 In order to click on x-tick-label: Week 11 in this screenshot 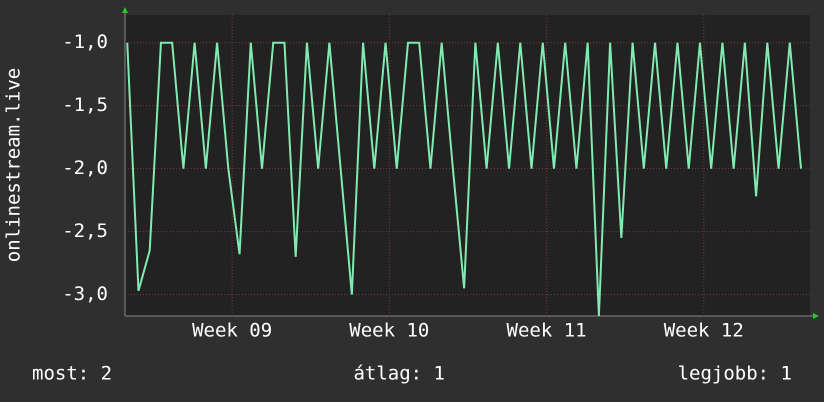, I will do `click(547, 331)`.